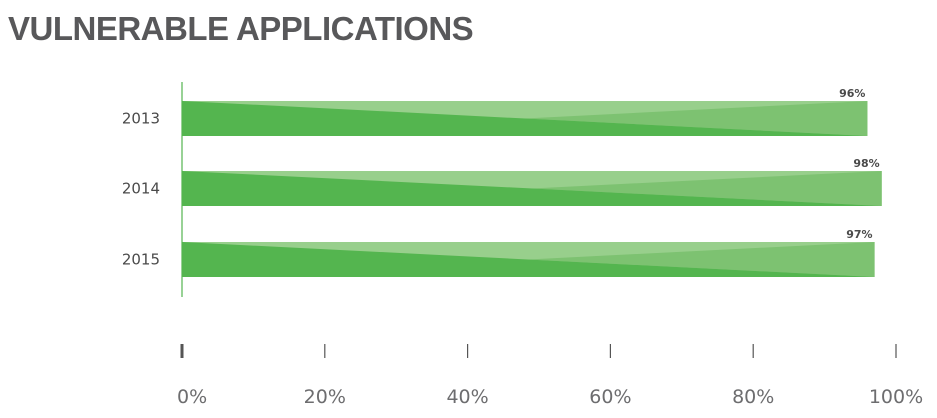  I want to click on x-tick-label-1: 20%, so click(325, 397).